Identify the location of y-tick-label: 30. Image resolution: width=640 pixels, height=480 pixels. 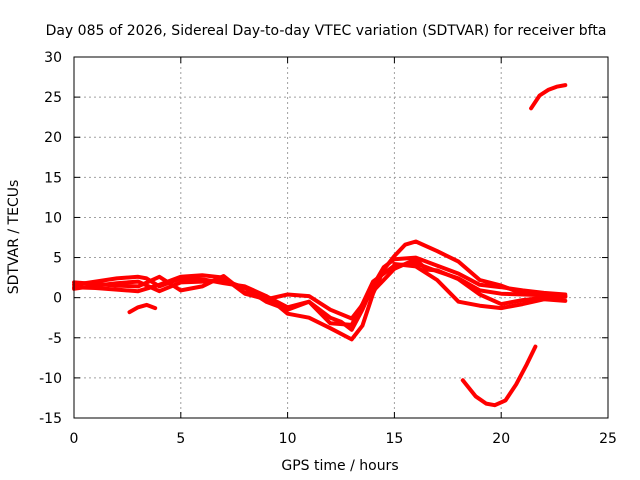
(53, 58).